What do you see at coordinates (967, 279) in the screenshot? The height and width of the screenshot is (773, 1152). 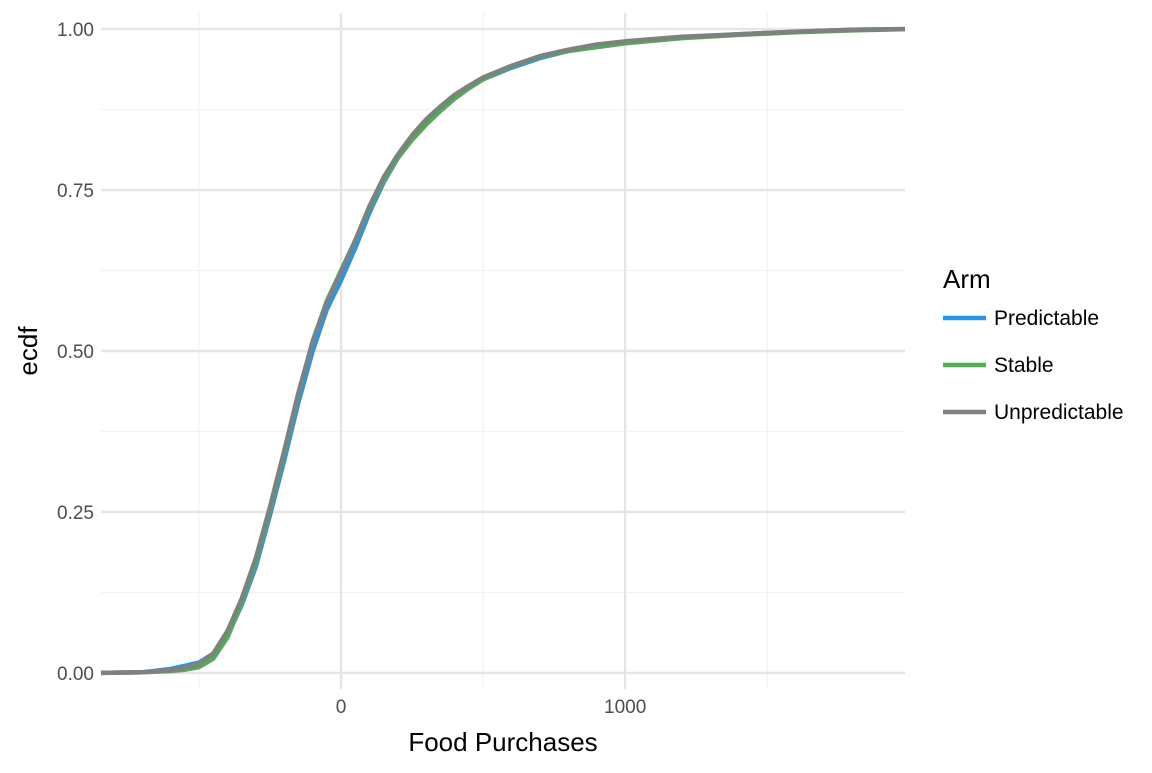 I see `legend-title: Arm` at bounding box center [967, 279].